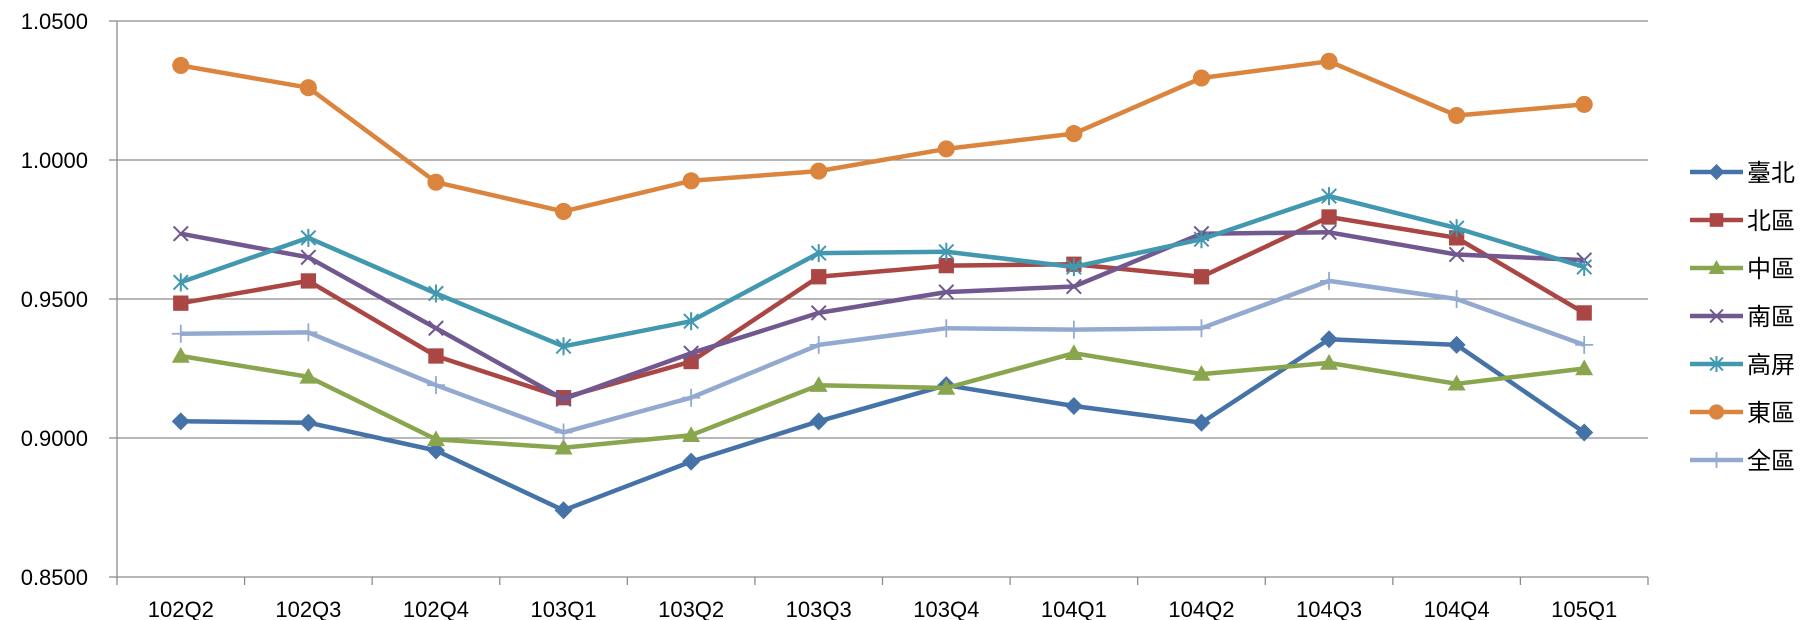 The image size is (1801, 620). Describe the element at coordinates (1771, 269) in the screenshot. I see `legend-label: 中區` at that location.